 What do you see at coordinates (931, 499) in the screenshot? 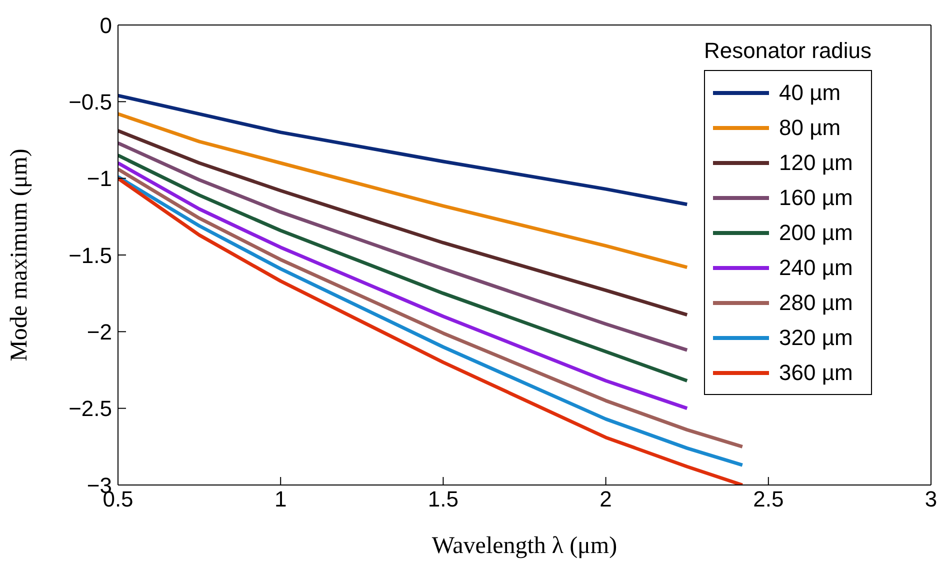
I see `x-tick-label: 3` at bounding box center [931, 499].